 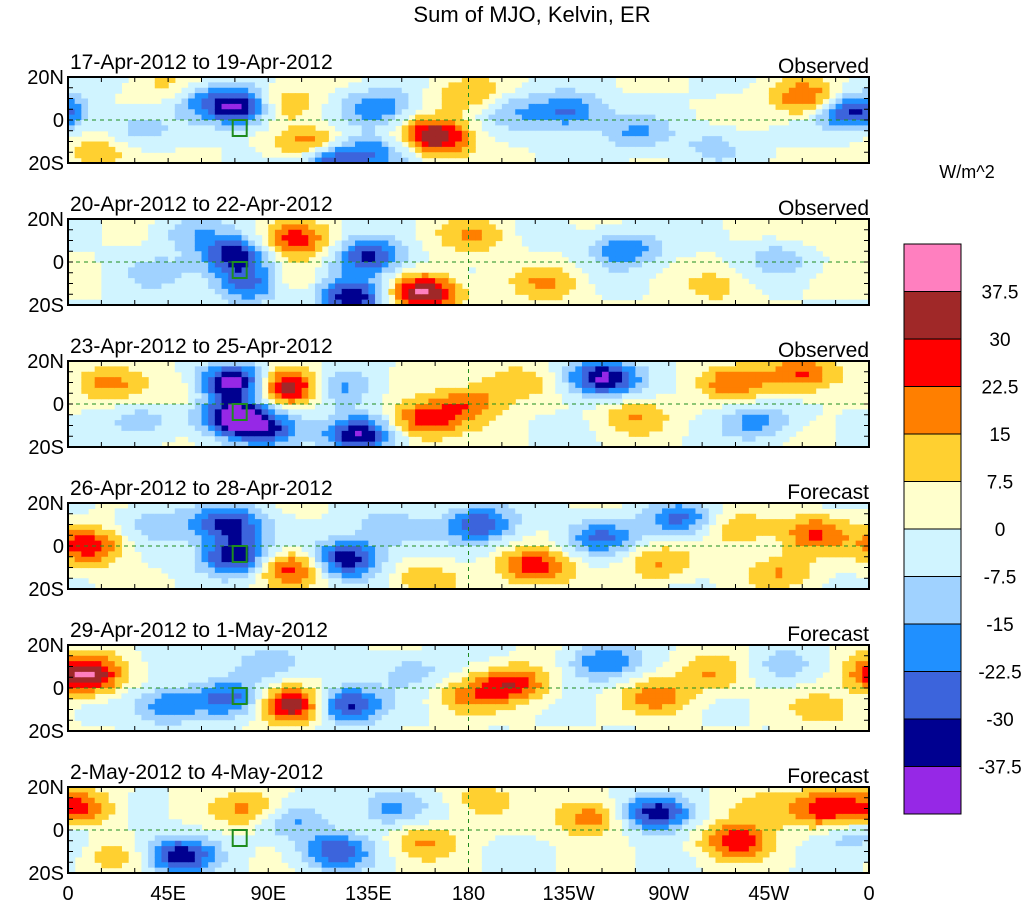 What do you see at coordinates (45, 220) in the screenshot?
I see `y-tick-label: 20N` at bounding box center [45, 220].